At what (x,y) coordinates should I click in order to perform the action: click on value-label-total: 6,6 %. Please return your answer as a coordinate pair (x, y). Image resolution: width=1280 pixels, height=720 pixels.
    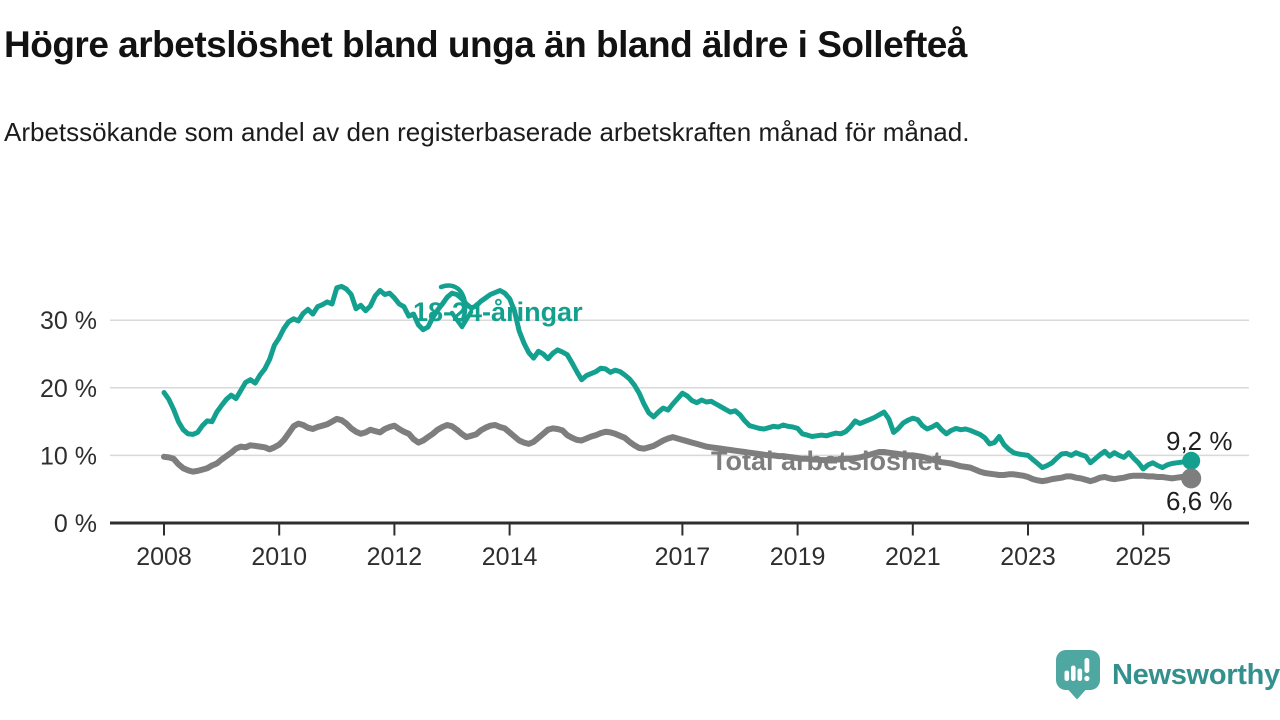
    Looking at the image, I should click on (1199, 501).